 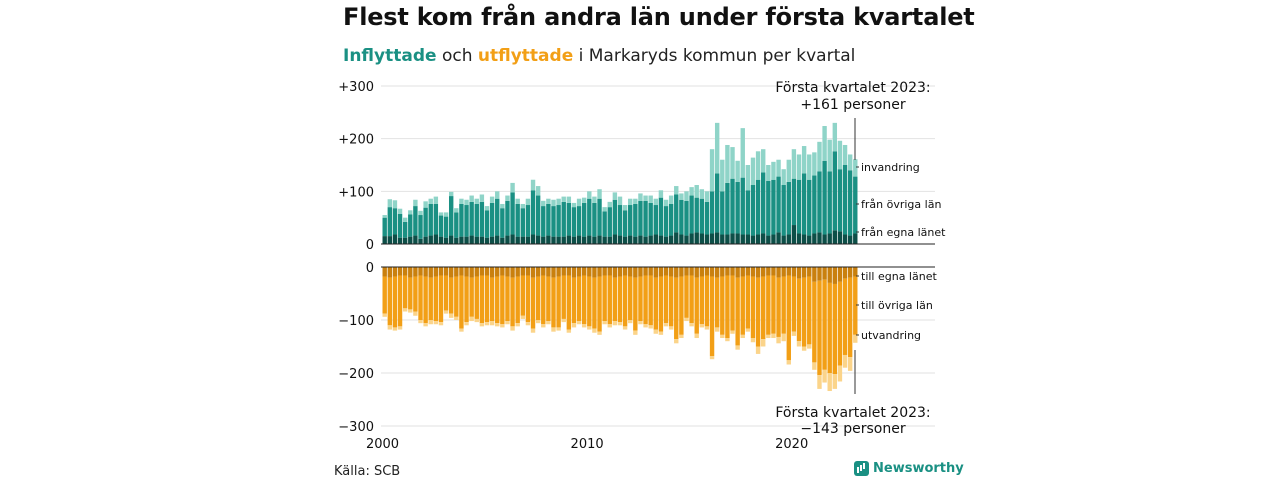 What do you see at coordinates (356, 87) in the screenshot?
I see `y-tick-label: +300` at bounding box center [356, 87].